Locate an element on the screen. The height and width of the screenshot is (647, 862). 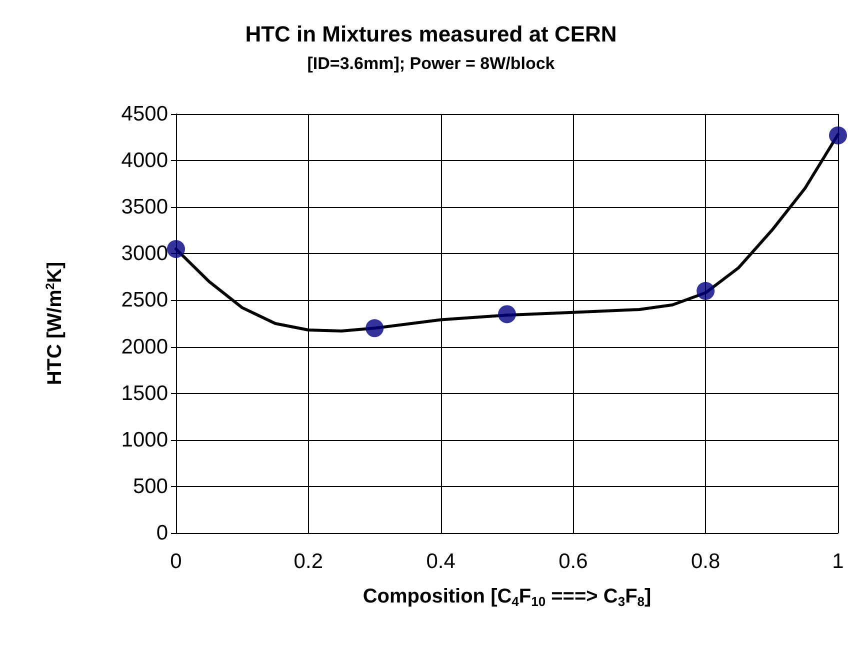
y-tick-label: 3500 is located at coordinates (144, 207).